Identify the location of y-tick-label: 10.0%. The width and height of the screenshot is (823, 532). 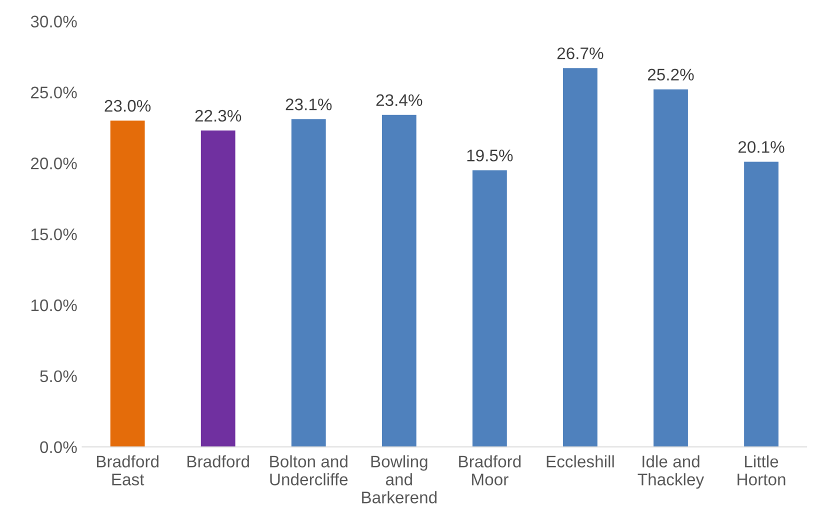
(54, 305).